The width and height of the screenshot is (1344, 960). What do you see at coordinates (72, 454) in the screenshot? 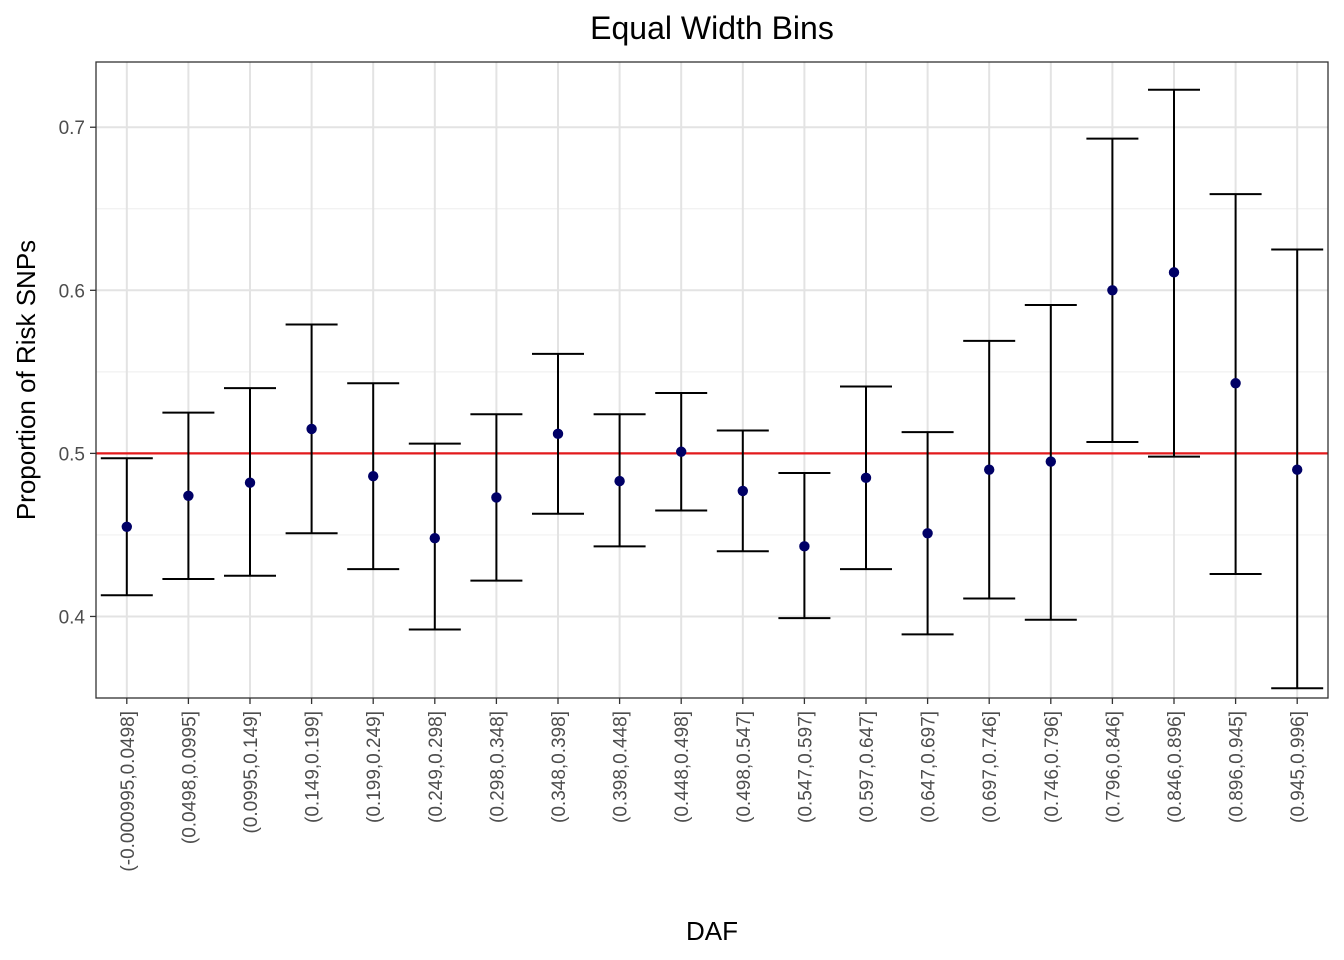
I see `y-tick-label: 0.5` at bounding box center [72, 454].